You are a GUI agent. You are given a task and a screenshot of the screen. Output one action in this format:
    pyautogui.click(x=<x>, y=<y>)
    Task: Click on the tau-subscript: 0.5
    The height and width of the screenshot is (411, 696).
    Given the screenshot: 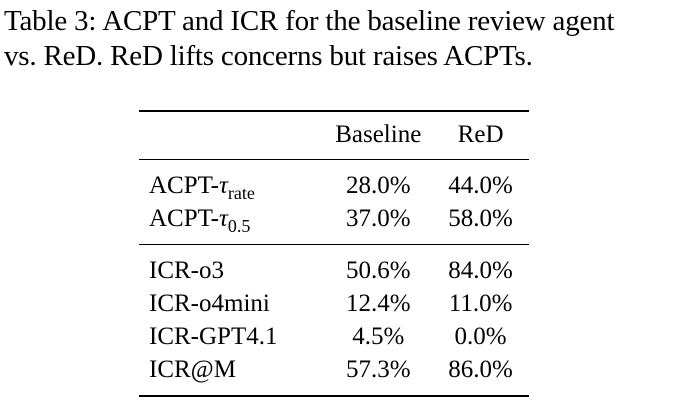 What is the action you would take?
    pyautogui.click(x=239, y=226)
    